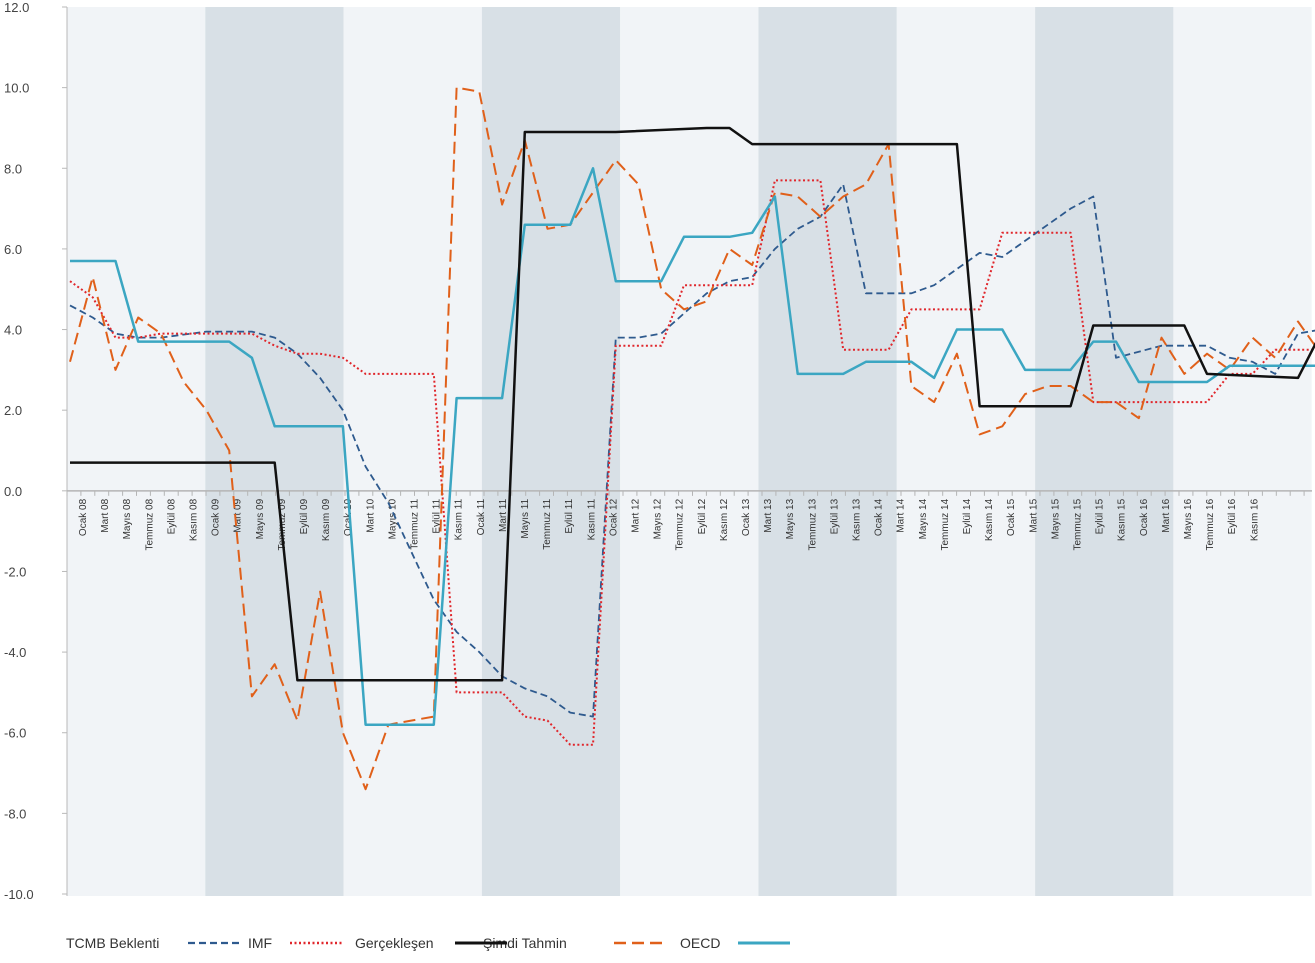 This screenshot has width=1315, height=963. What do you see at coordinates (700, 943) in the screenshot?
I see `legend-label: OECD` at bounding box center [700, 943].